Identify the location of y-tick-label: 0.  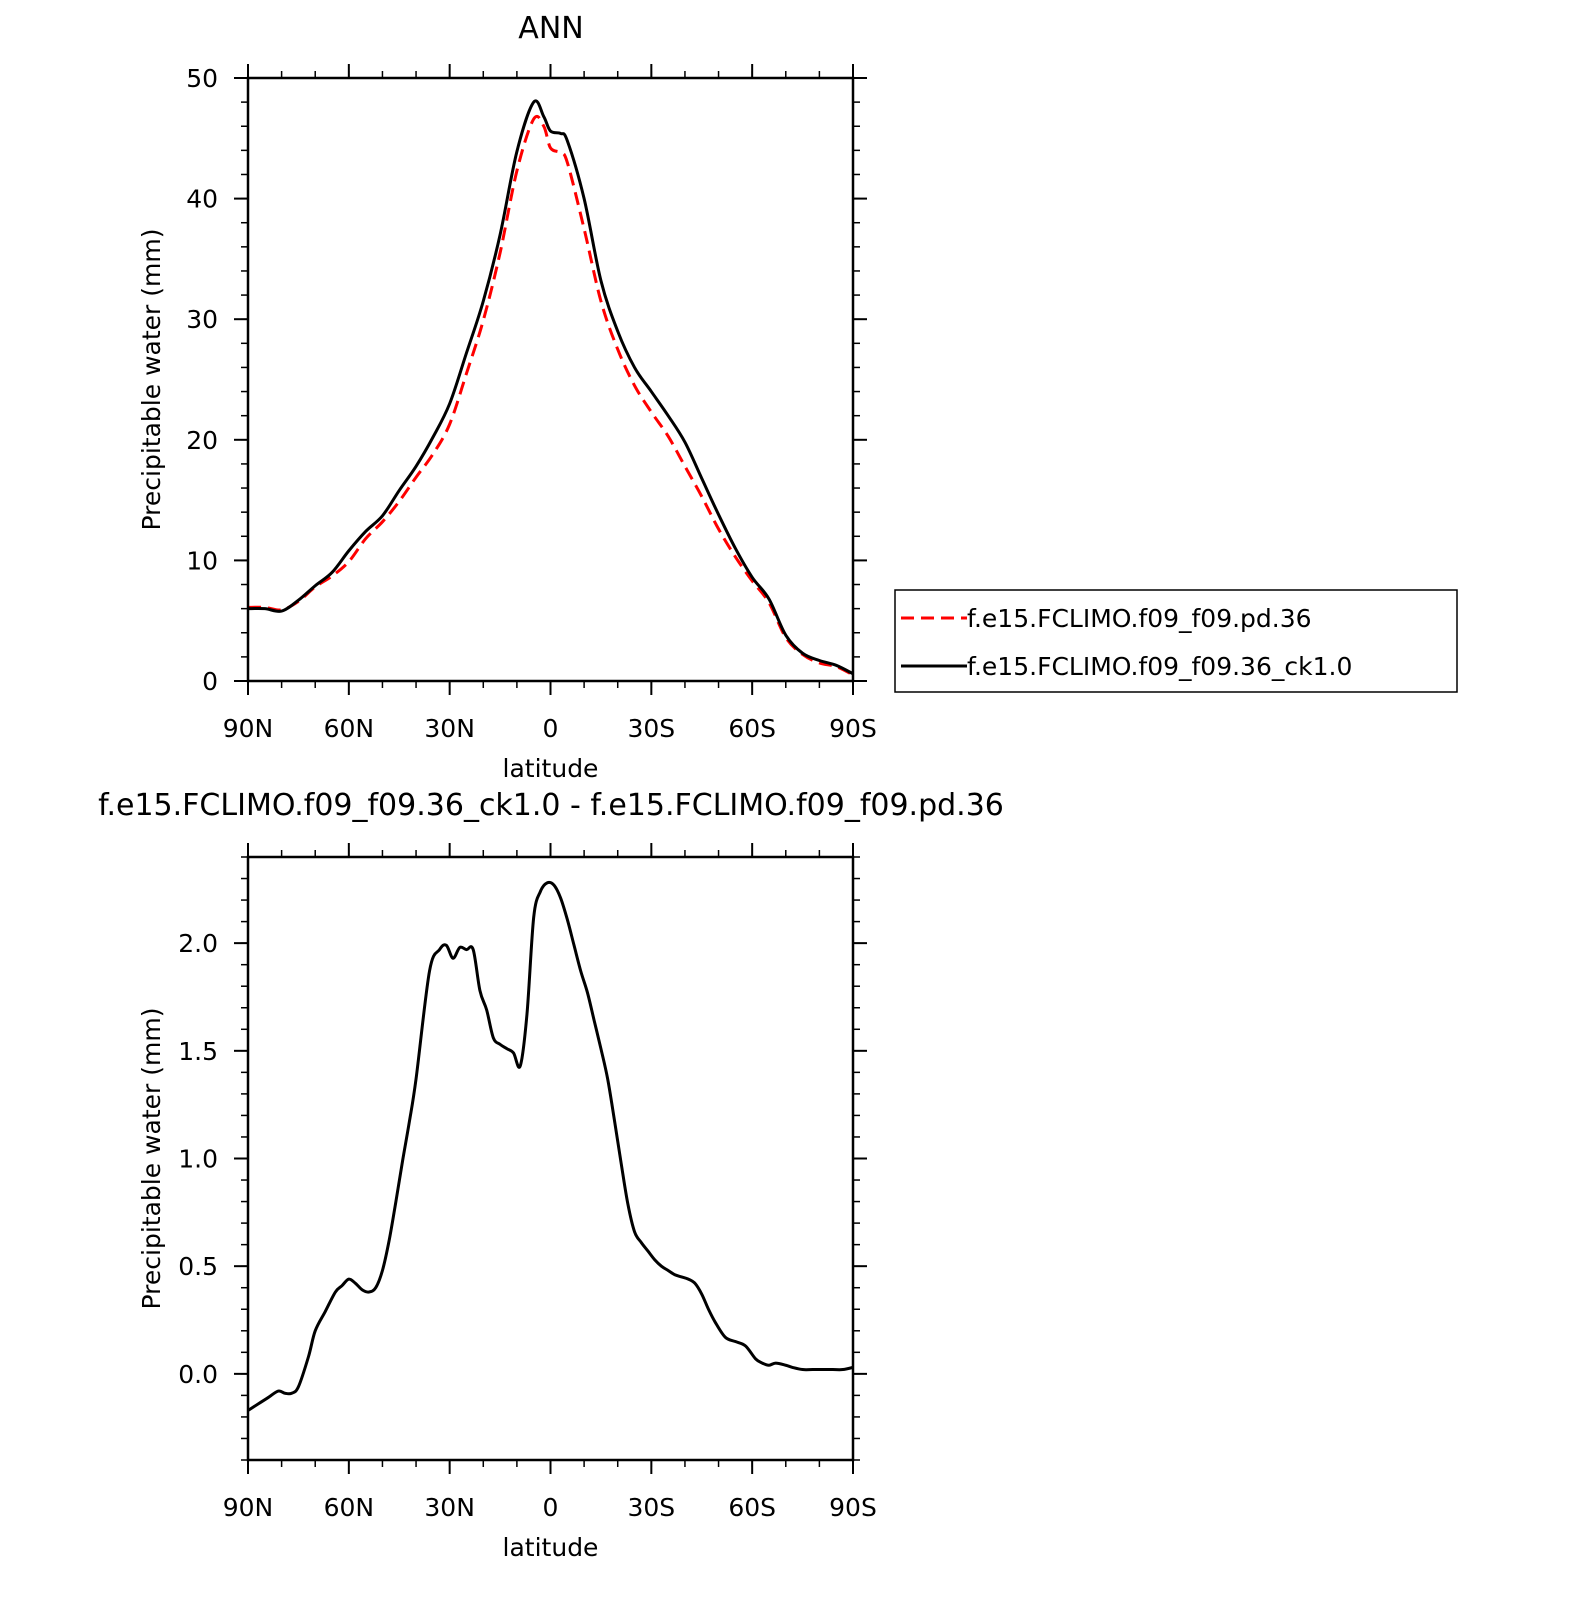
(210, 681).